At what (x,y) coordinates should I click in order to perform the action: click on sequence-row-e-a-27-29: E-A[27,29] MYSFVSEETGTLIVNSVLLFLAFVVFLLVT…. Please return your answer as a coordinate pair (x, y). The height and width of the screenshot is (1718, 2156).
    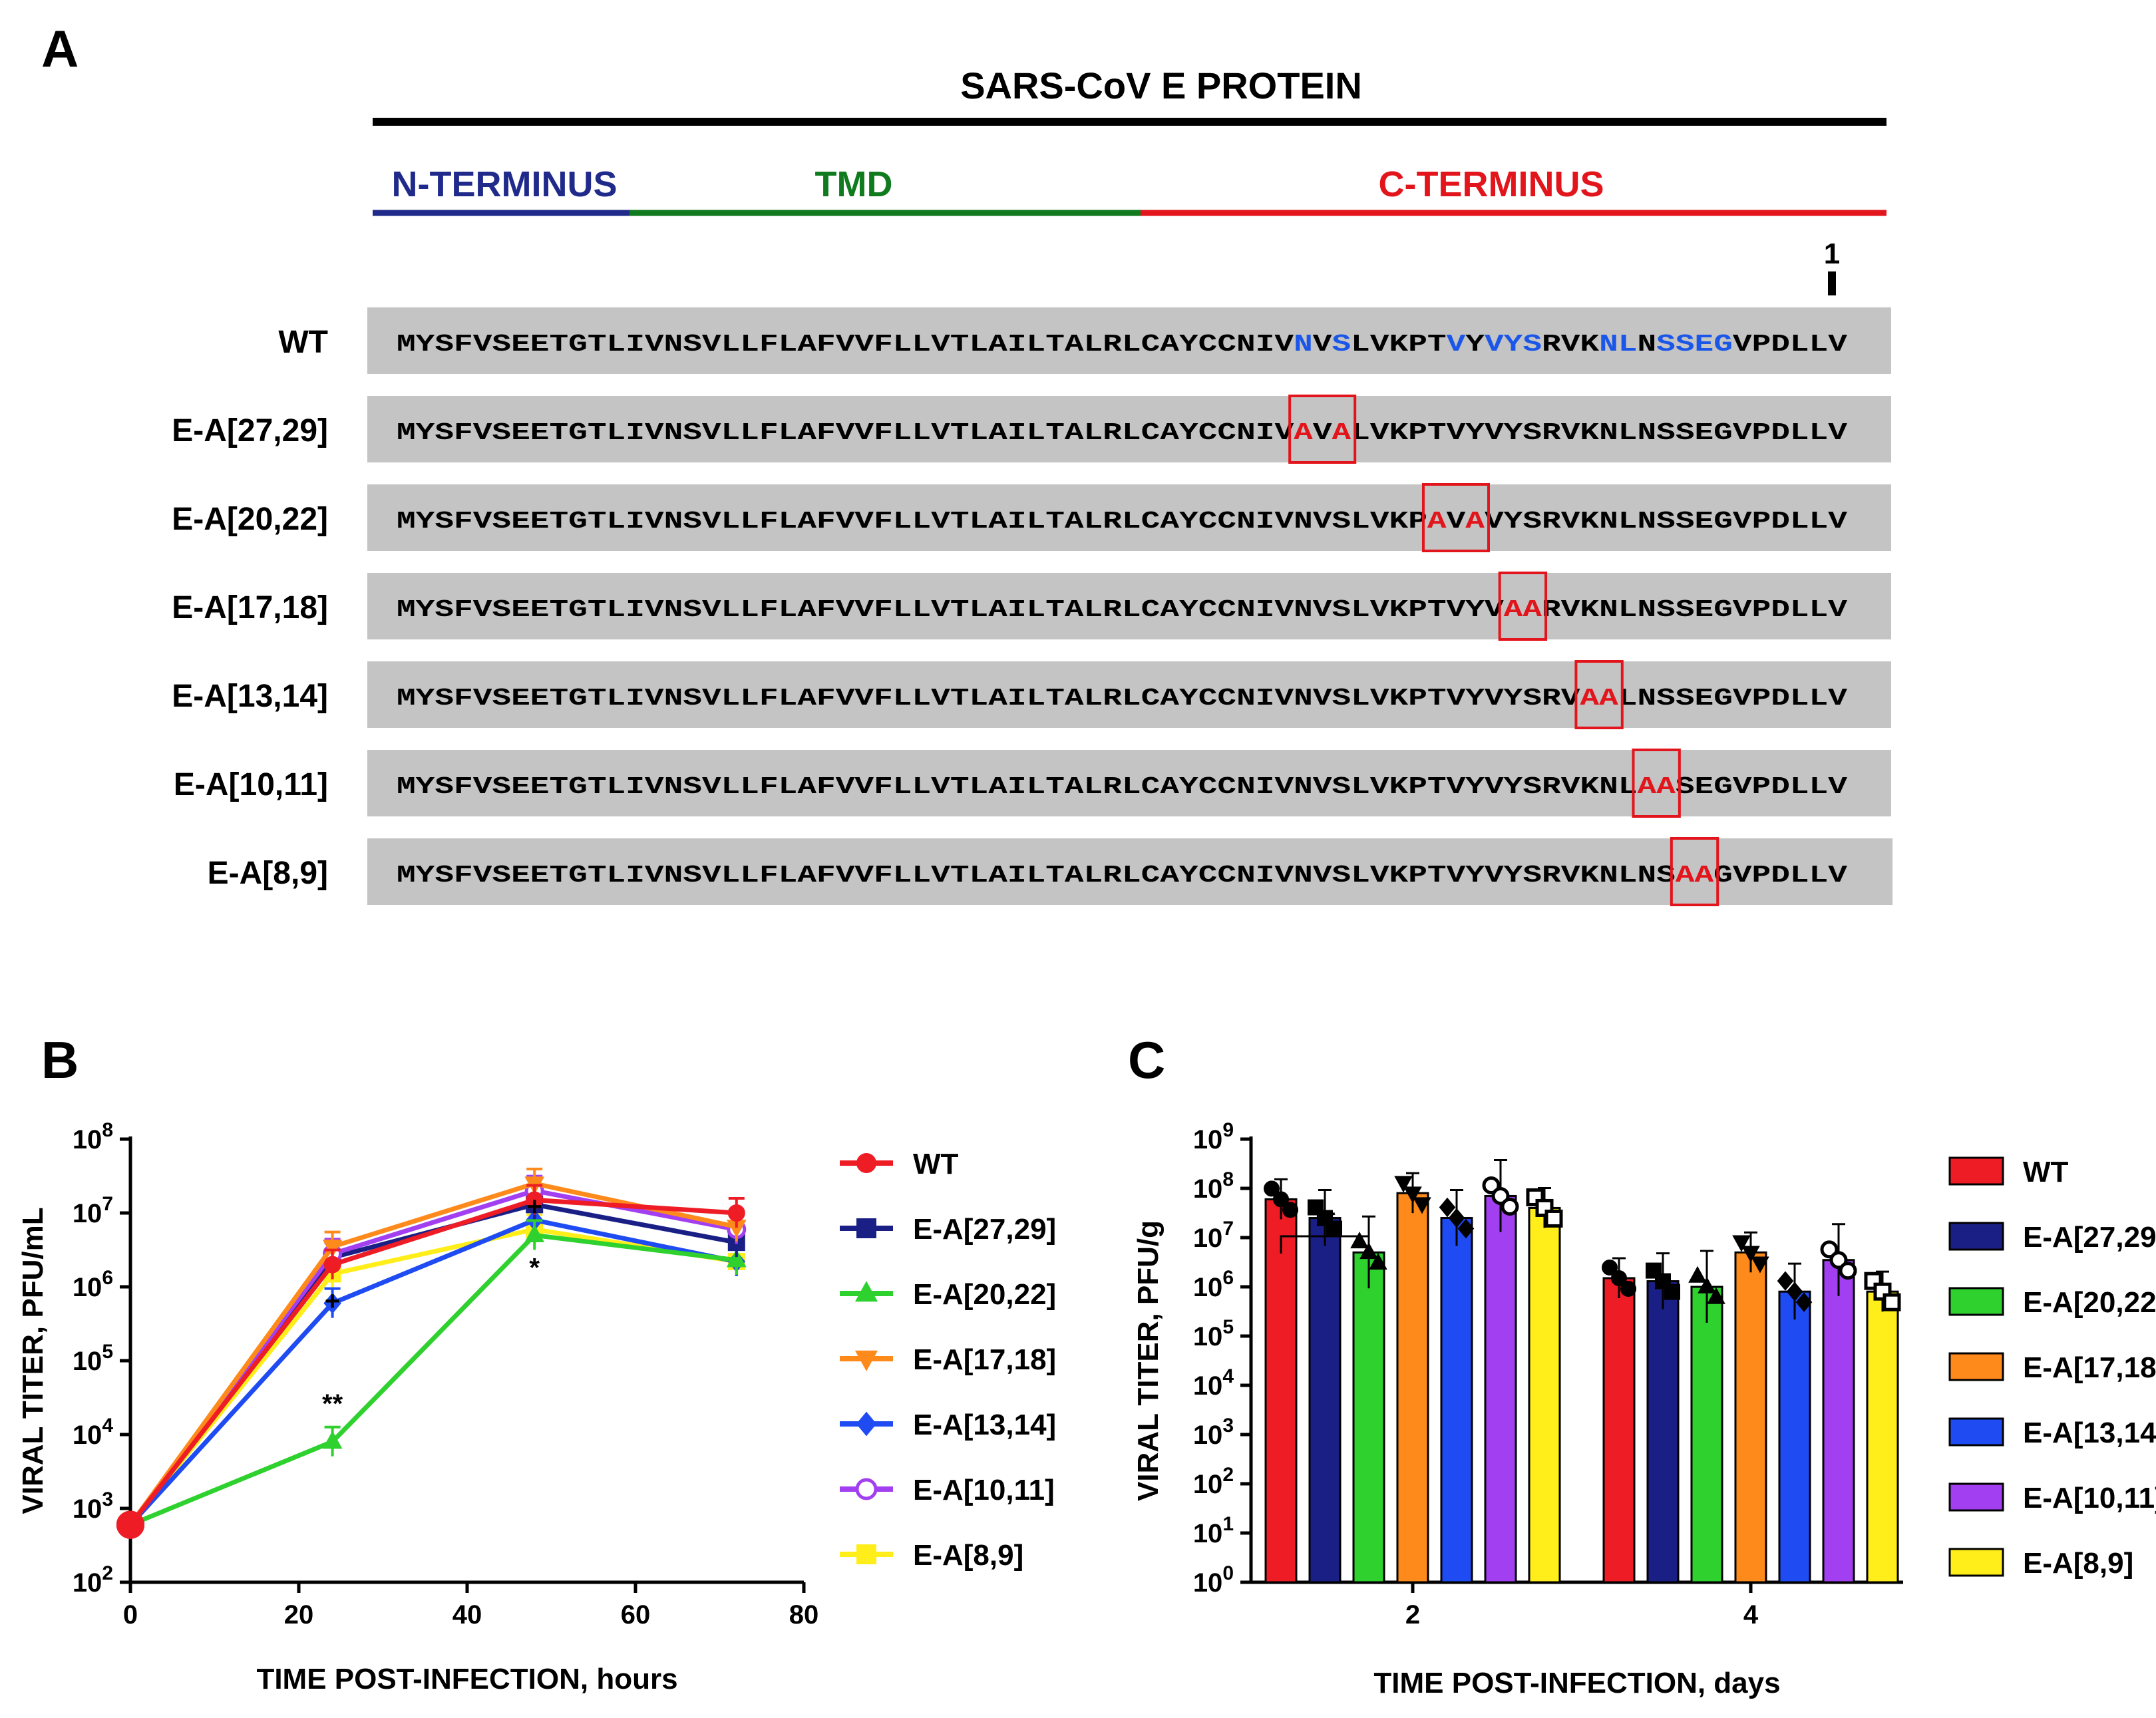
    Looking at the image, I should click on (1031, 429).